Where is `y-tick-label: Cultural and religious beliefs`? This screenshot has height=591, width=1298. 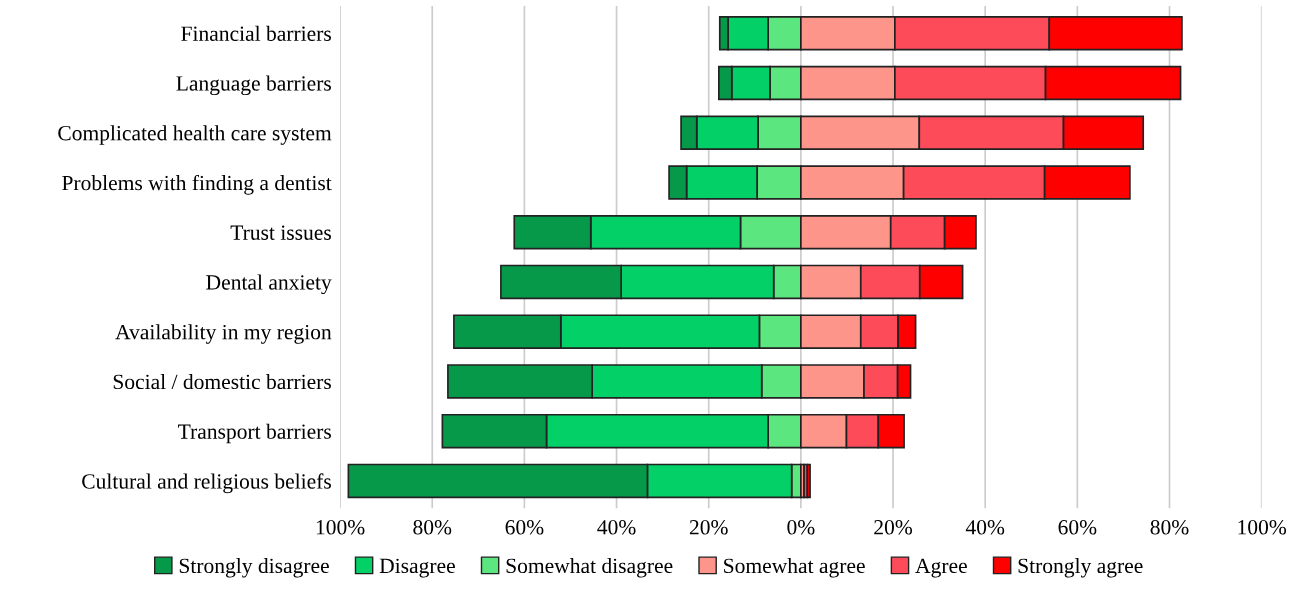
y-tick-label: Cultural and religious beliefs is located at coordinates (206, 483).